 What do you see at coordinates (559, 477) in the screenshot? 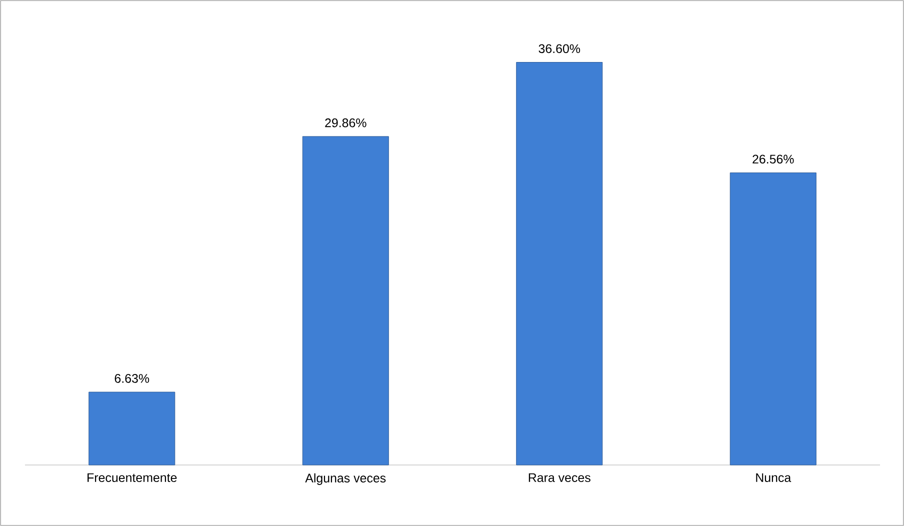
I see `x-tick-label: Rara veces` at bounding box center [559, 477].